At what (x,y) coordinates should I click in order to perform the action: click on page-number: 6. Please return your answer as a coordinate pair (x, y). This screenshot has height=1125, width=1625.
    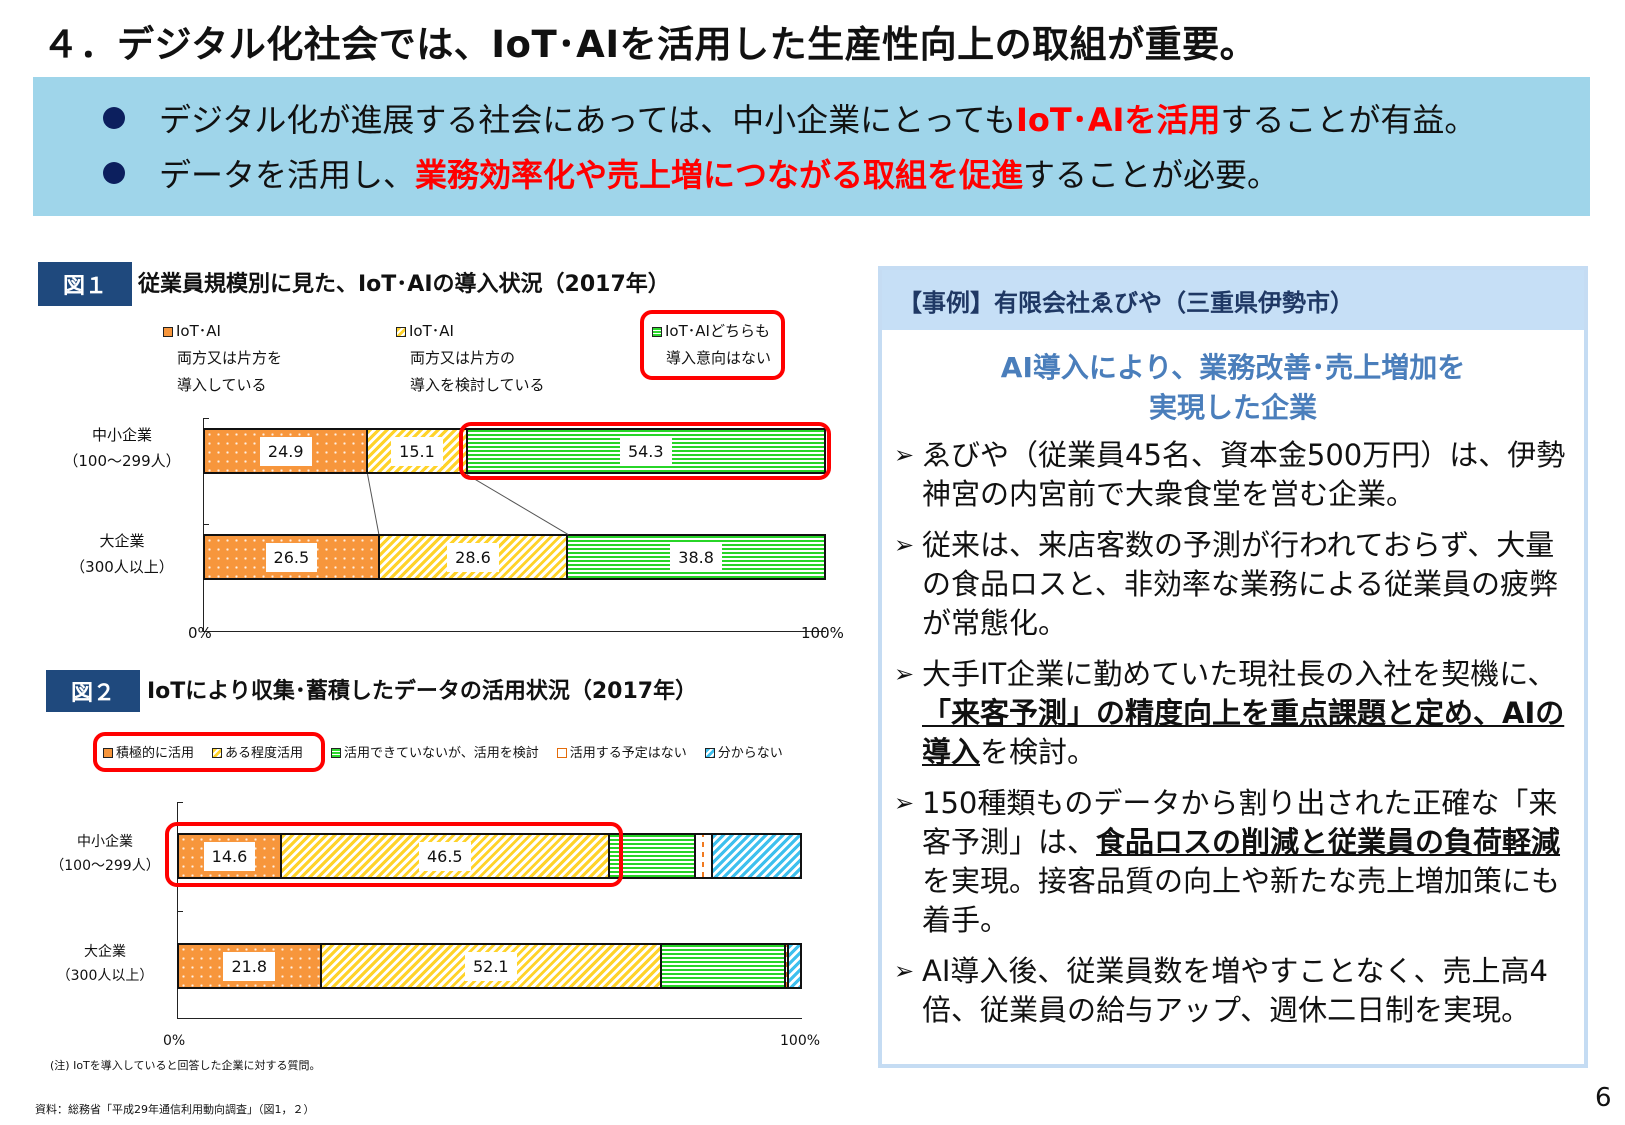
    Looking at the image, I should click on (1603, 1098).